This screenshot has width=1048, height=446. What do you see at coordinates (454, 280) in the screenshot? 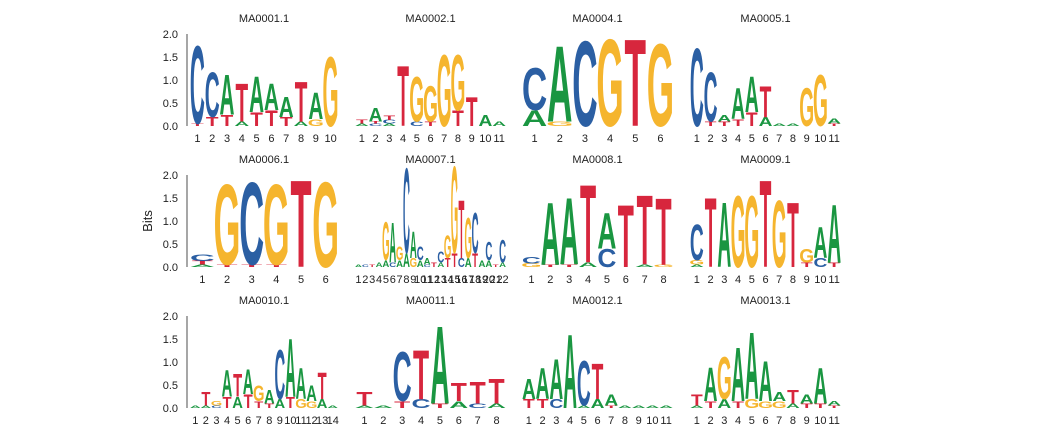
I see `x-tick-label: 15` at bounding box center [454, 280].